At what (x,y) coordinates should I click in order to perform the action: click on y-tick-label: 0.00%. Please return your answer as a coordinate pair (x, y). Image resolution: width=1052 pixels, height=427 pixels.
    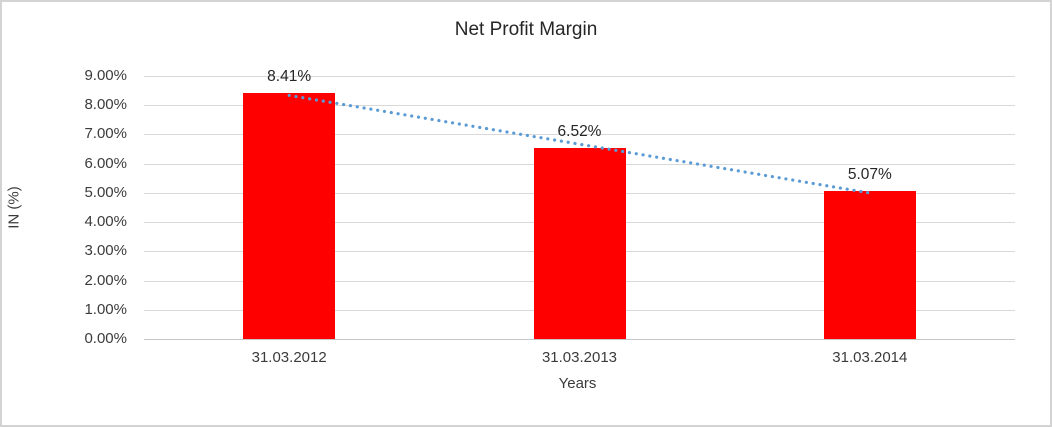
    Looking at the image, I should click on (105, 338).